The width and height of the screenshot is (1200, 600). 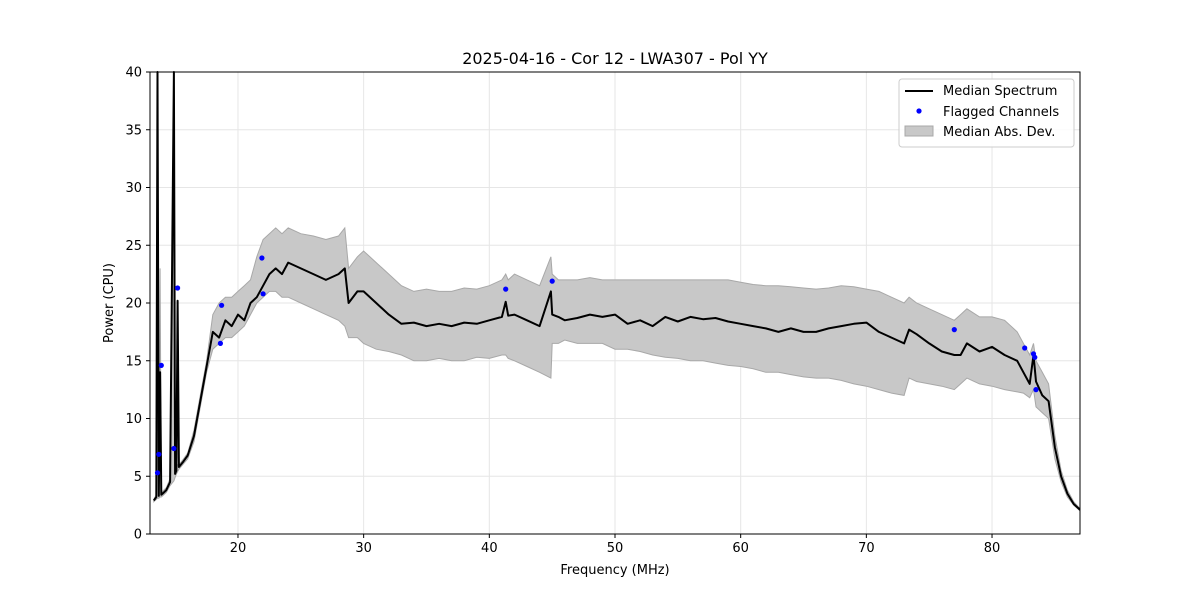 What do you see at coordinates (919, 111) in the screenshot?
I see `legend-flagged-swatch` at bounding box center [919, 111].